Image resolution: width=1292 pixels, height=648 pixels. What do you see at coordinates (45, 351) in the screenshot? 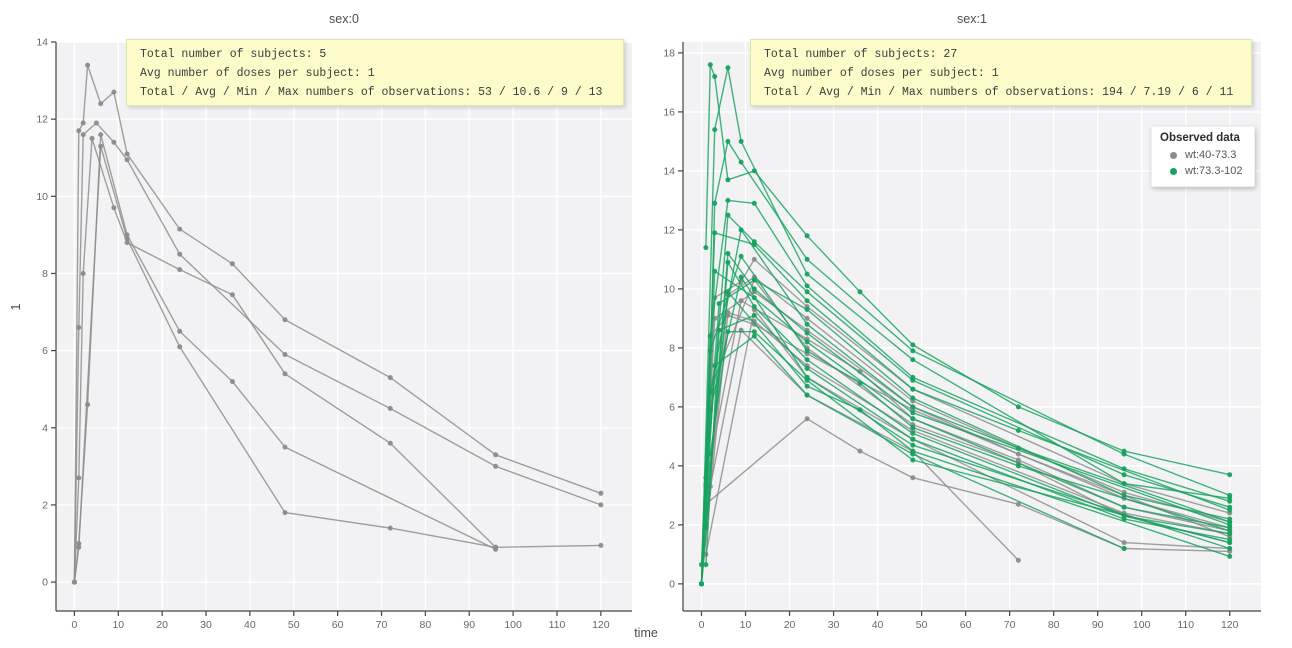
I see `y-tick-label: 6` at bounding box center [45, 351].